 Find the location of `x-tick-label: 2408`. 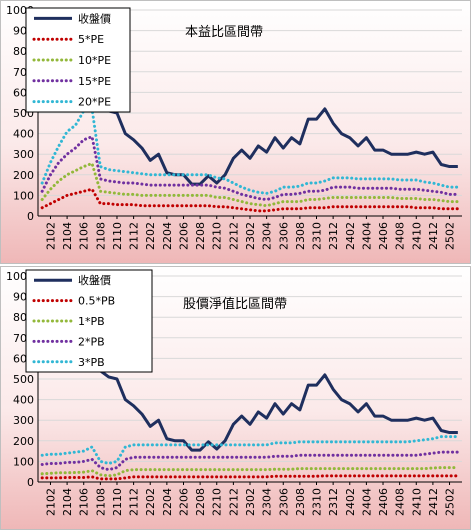

x-tick-label: 2408 is located at coordinates (400, 236).